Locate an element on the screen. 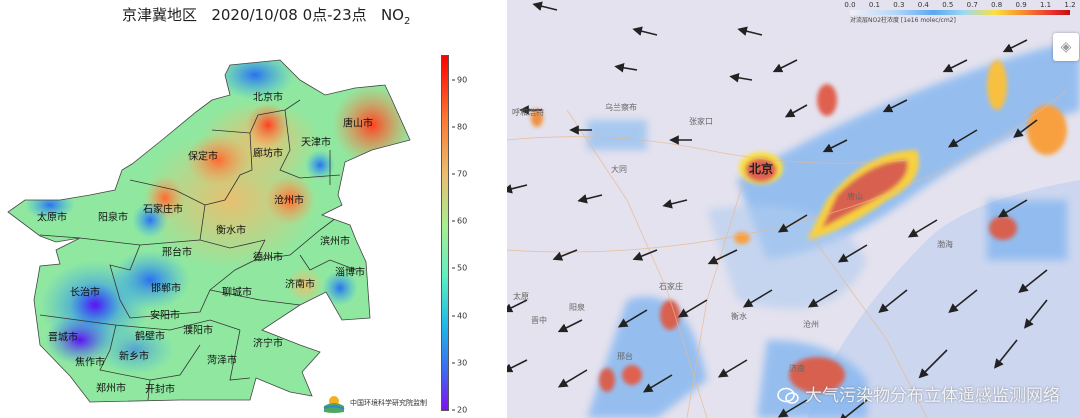  colorbar-tick: 0.3 is located at coordinates (899, 5).